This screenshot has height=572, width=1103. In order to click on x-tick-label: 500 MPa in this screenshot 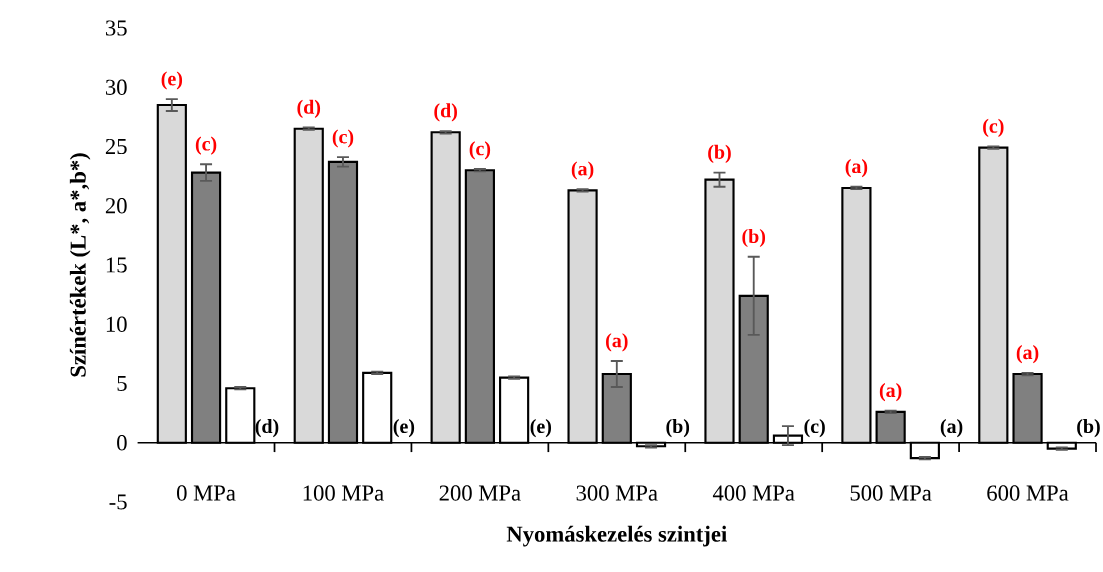, I will do `click(891, 493)`.